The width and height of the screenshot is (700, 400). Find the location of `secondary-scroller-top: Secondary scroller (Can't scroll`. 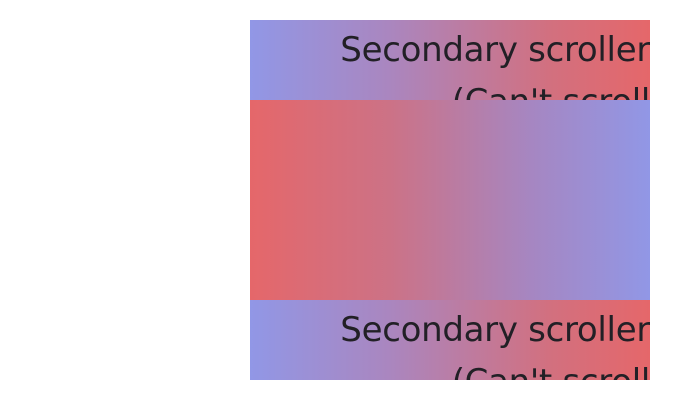

secondary-scroller-top: Secondary scroller (Can't scroll is located at coordinates (450, 60).